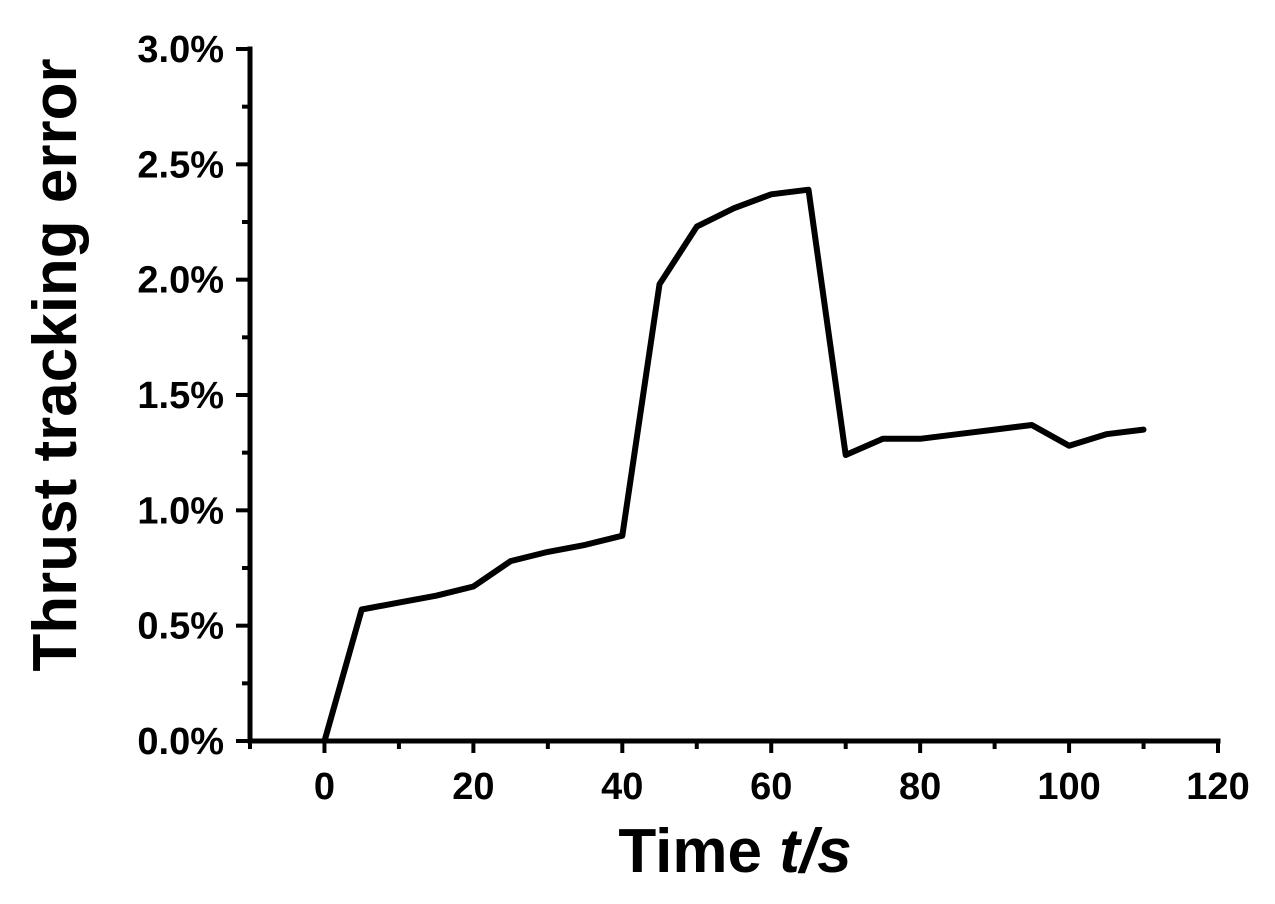  I want to click on y-tick-label: 1.0%, so click(180, 511).